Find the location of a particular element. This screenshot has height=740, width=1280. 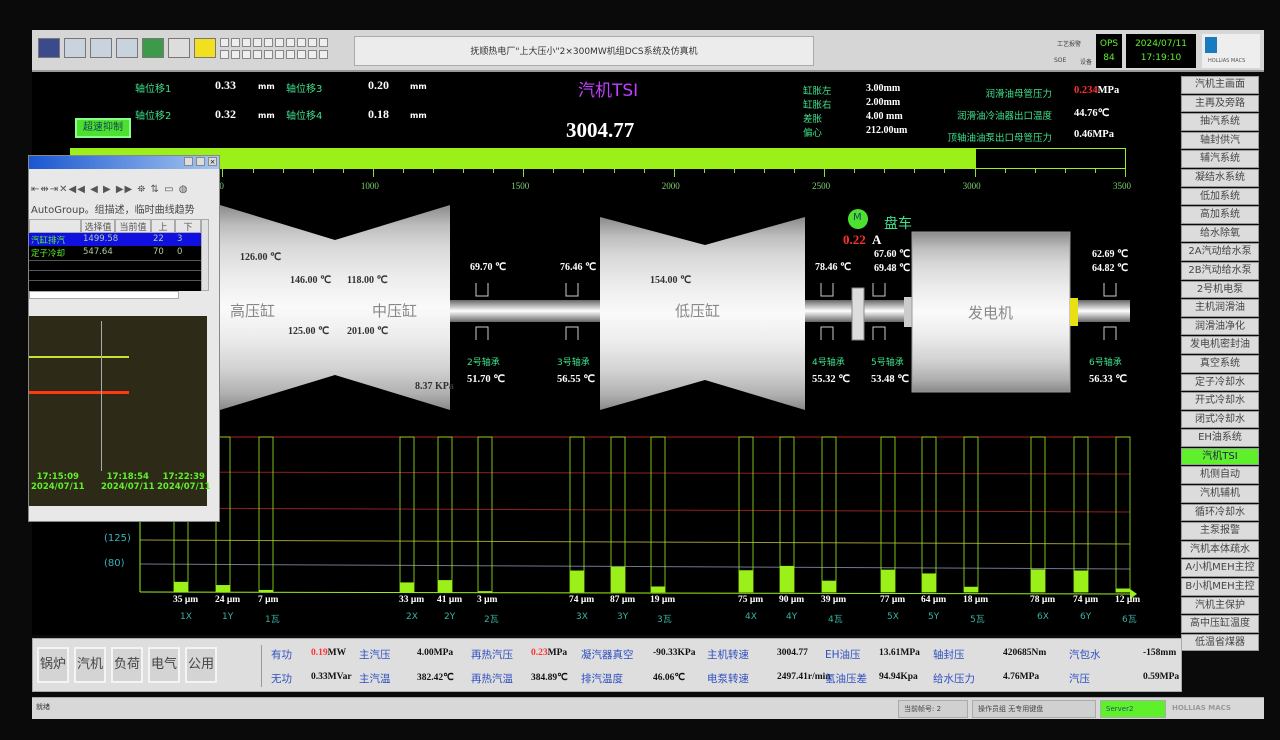

nav-item: 轴封供汽 is located at coordinates (1220, 140).